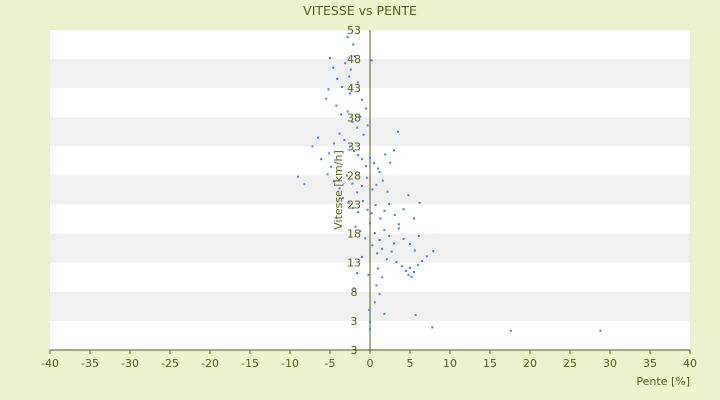  Describe the element at coordinates (354, 30) in the screenshot. I see `y-tick-label: 53` at that location.